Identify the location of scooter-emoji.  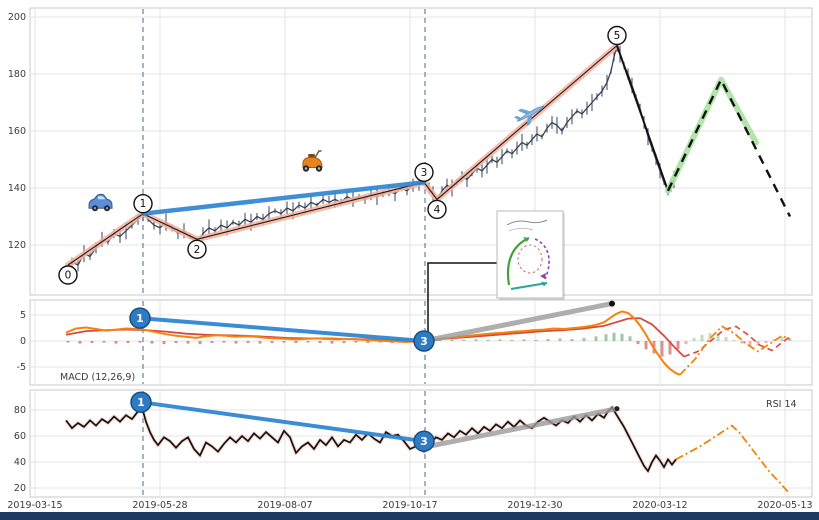
(312, 161).